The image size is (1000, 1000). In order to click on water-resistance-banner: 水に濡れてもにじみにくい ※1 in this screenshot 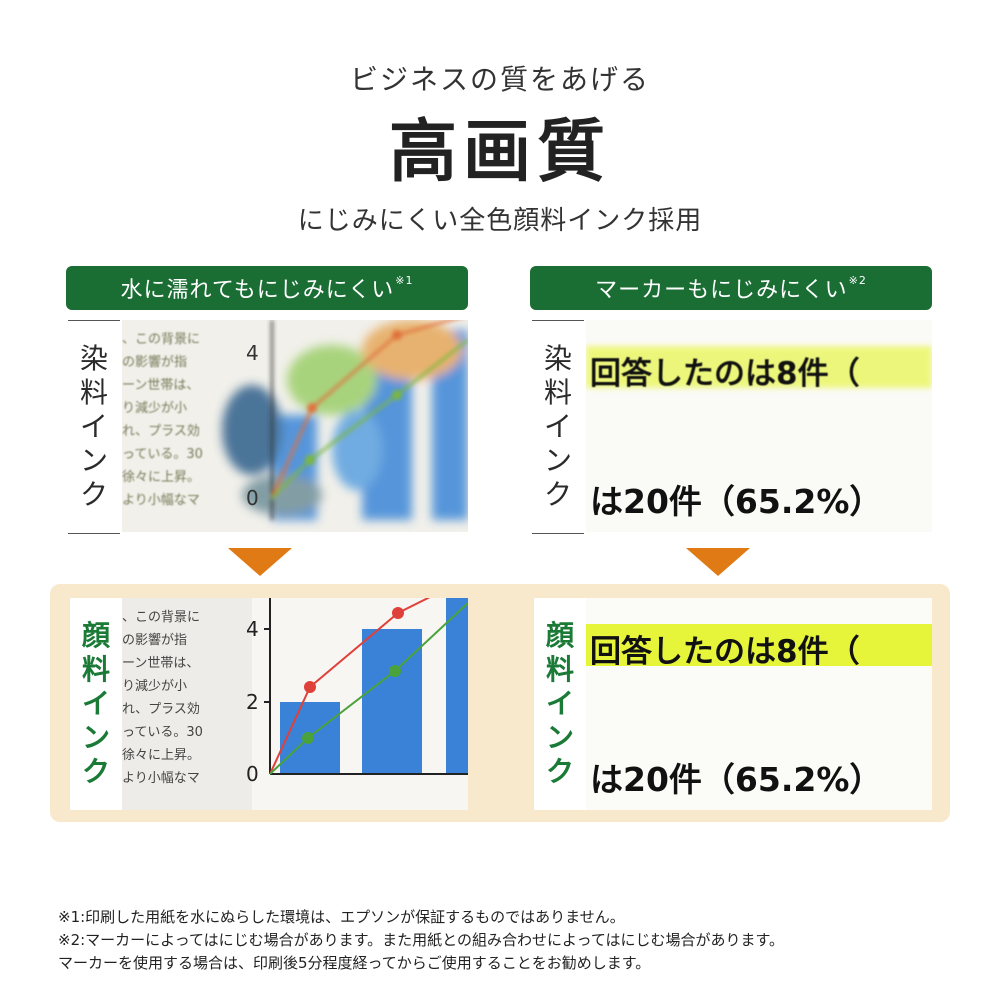, I will do `click(267, 288)`.